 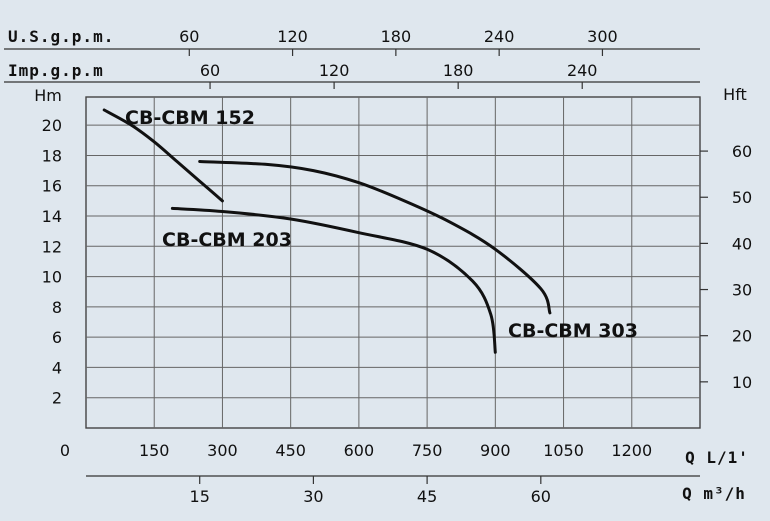 I want to click on usgpm-tick-label: 180, so click(x=396, y=36).